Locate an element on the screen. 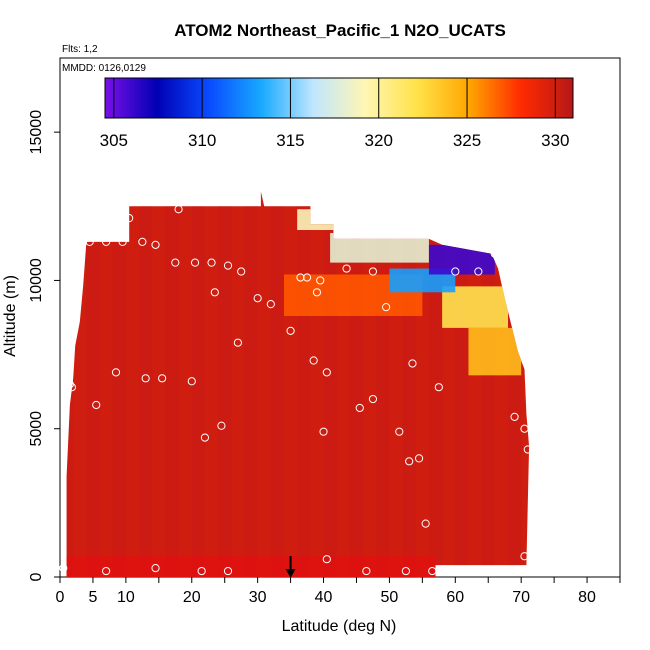  colorbar: 305 310 315 320 325 330 is located at coordinates (337, 113).